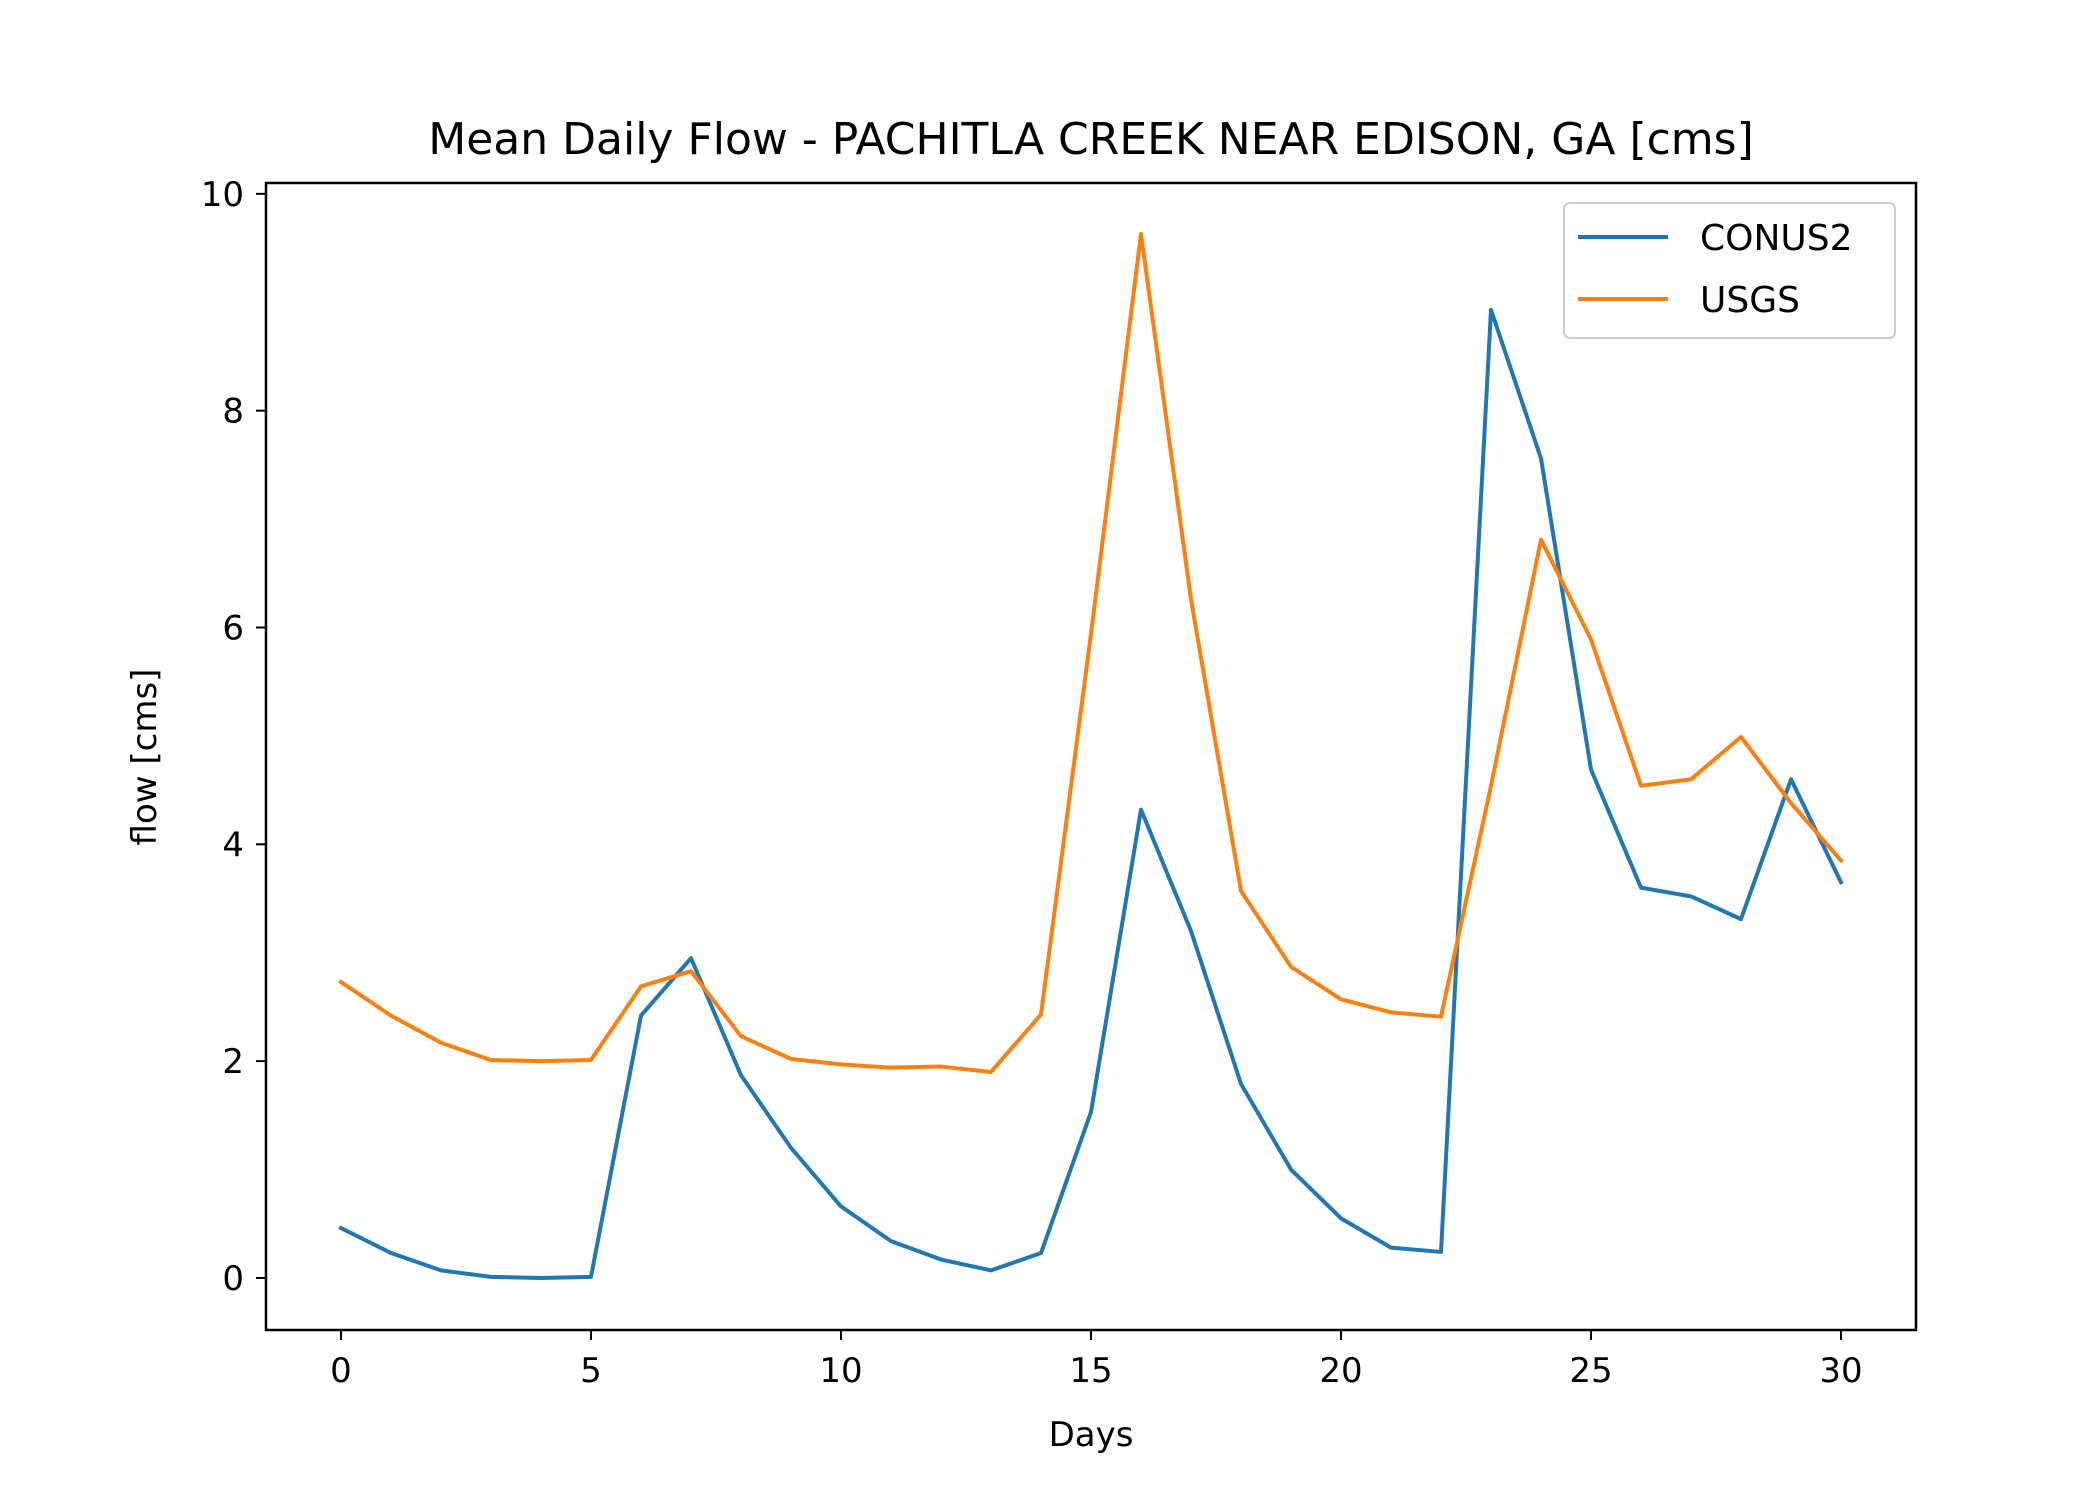  I want to click on y-tick-label: 0, so click(233, 1279).